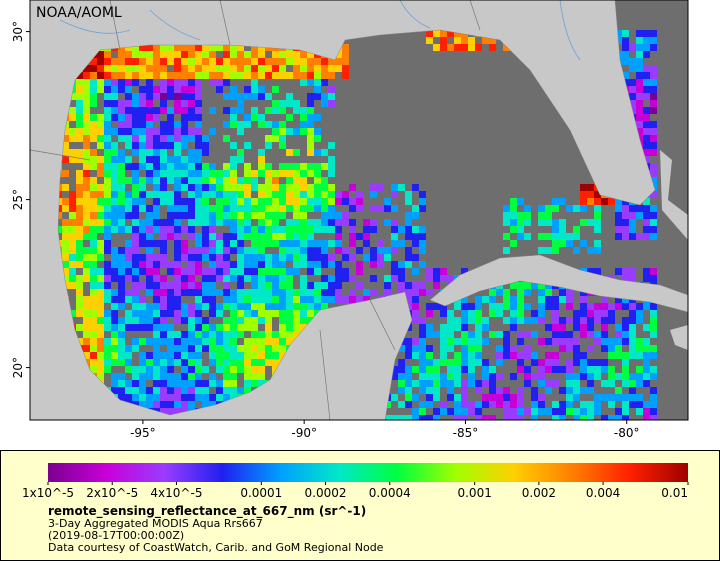 Image resolution: width=720 pixels, height=565 pixels. What do you see at coordinates (558, 283) in the screenshot?
I see `cuba` at bounding box center [558, 283].